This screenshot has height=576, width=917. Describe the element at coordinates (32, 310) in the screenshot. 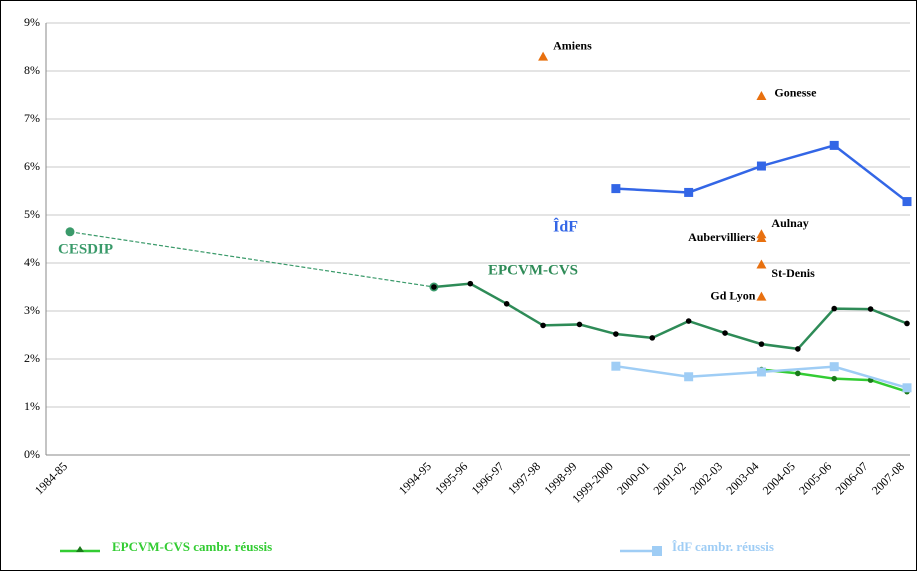

I see `y-tick-label: 3%` at that location.